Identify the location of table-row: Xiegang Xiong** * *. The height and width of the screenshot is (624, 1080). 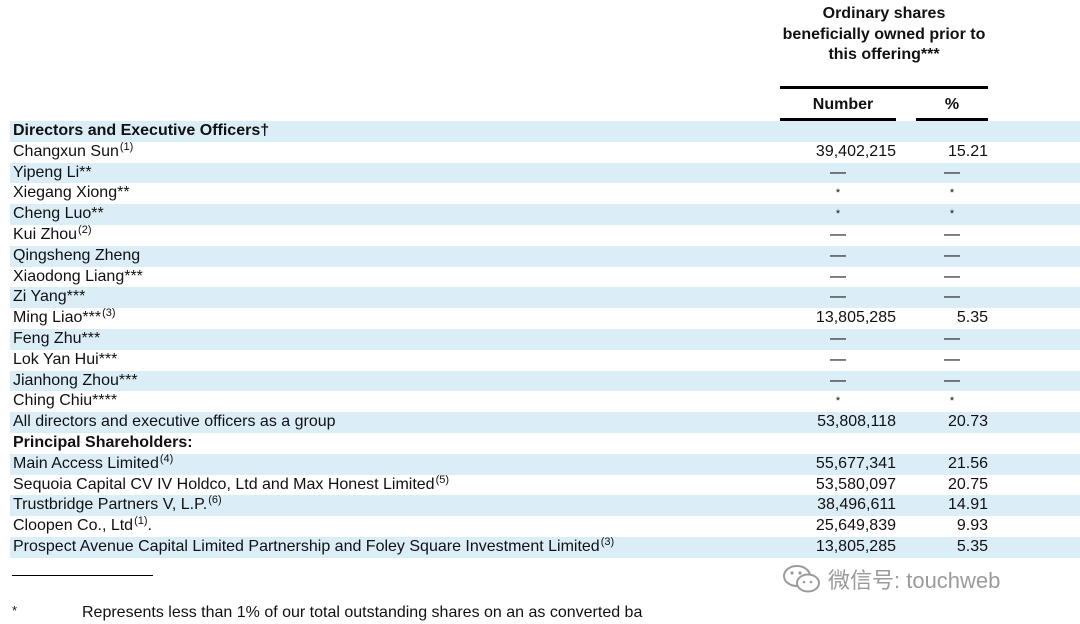
(545, 193).